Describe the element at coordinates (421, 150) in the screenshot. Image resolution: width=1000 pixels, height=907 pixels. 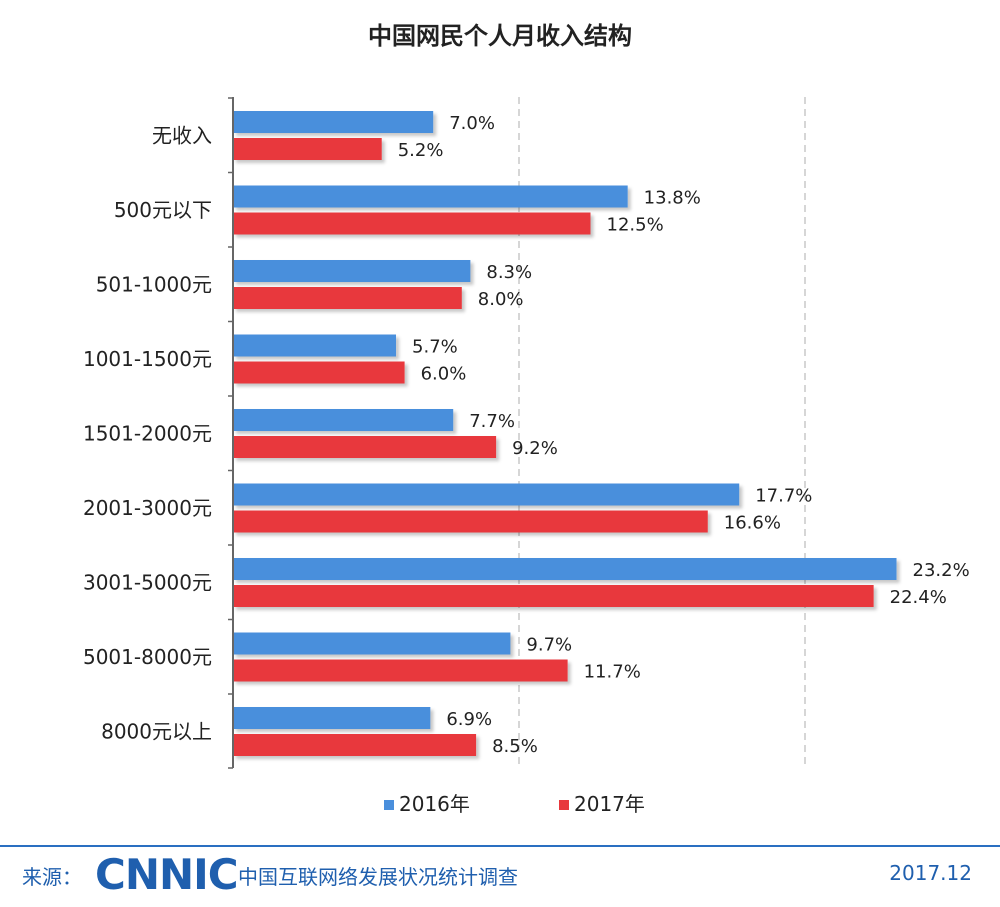
I see `data-label: 5.2%` at that location.